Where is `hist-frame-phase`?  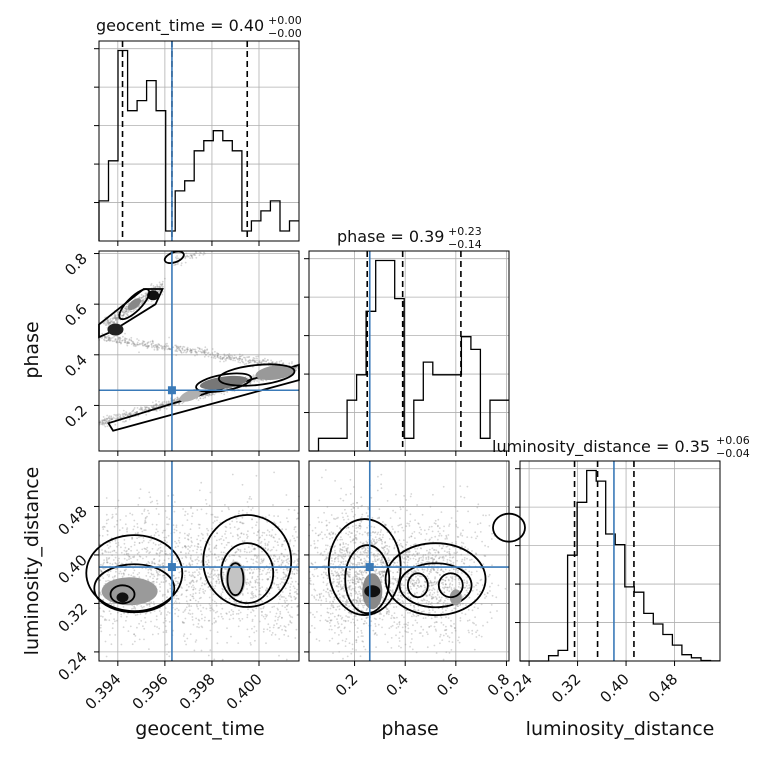 hist-frame-phase is located at coordinates (409, 351).